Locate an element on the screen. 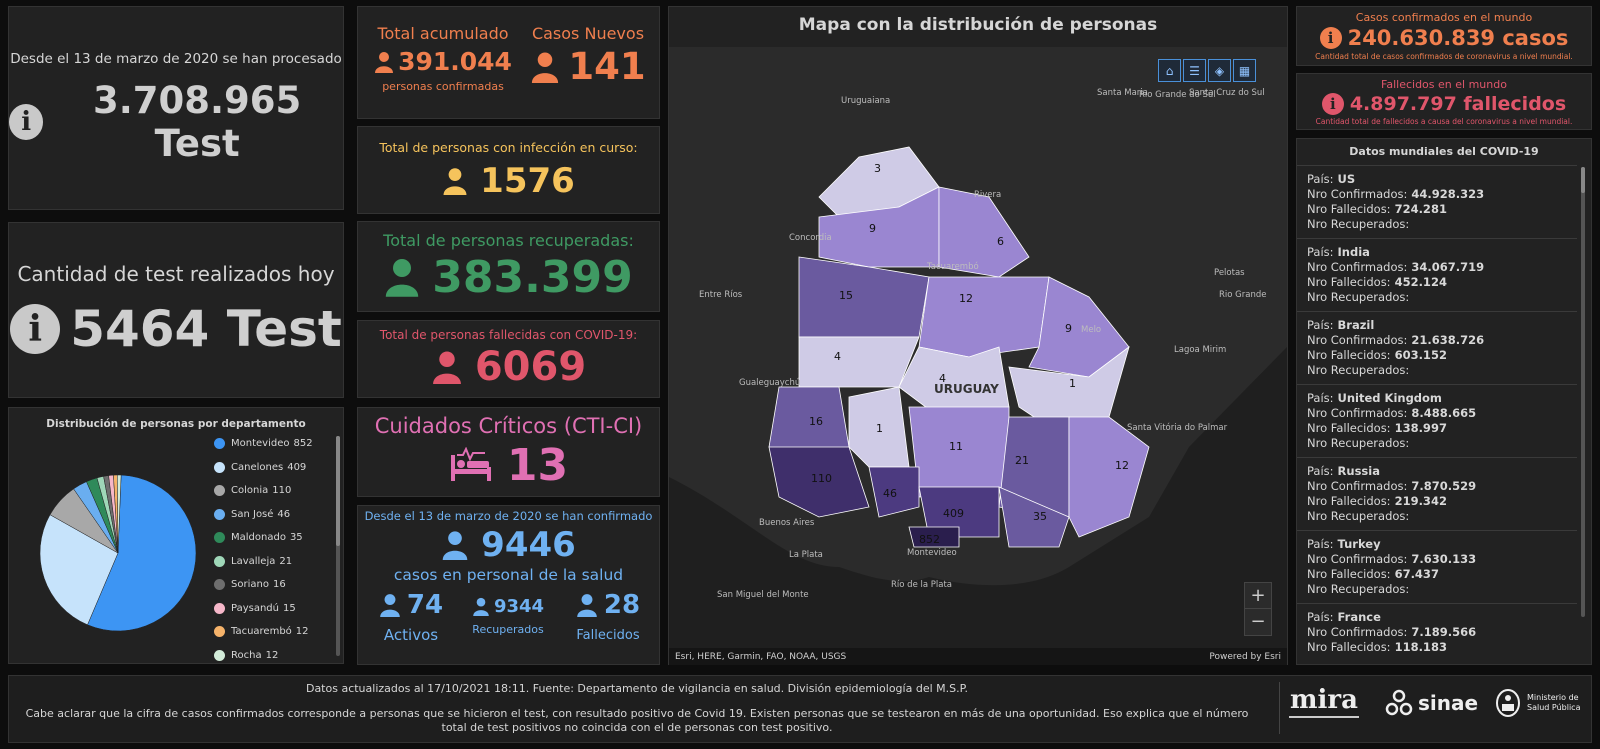 This screenshot has height=749, width=1600. count-florida: 11 is located at coordinates (956, 446).